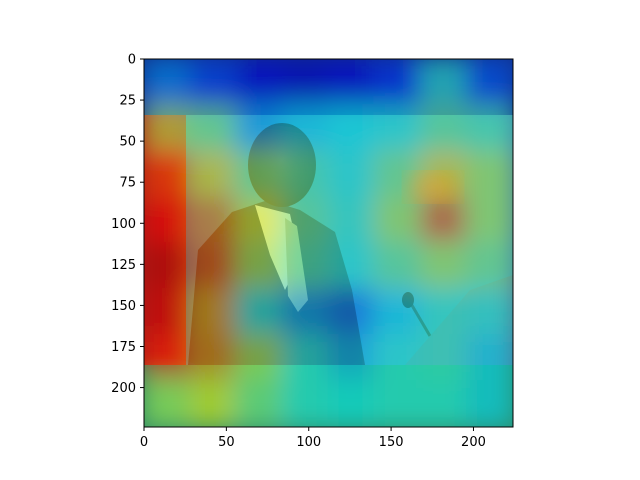  What do you see at coordinates (308, 442) in the screenshot?
I see `x-tick-label: 100` at bounding box center [308, 442].